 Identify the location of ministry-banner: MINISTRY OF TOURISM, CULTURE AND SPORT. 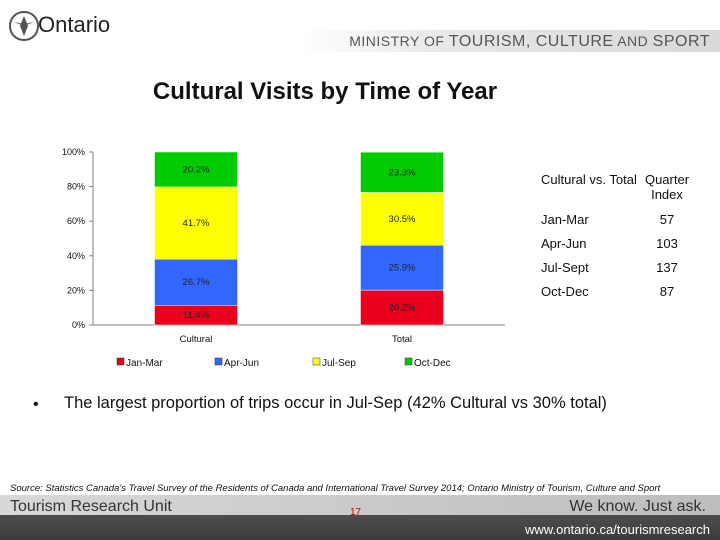
(529, 42).